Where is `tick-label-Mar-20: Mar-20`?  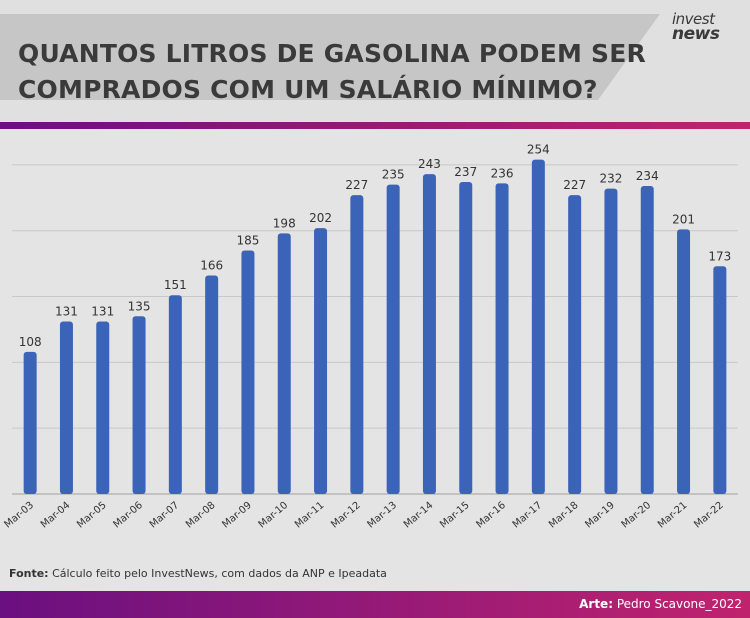 tick-label-Mar-20: Mar-20 is located at coordinates (637, 515).